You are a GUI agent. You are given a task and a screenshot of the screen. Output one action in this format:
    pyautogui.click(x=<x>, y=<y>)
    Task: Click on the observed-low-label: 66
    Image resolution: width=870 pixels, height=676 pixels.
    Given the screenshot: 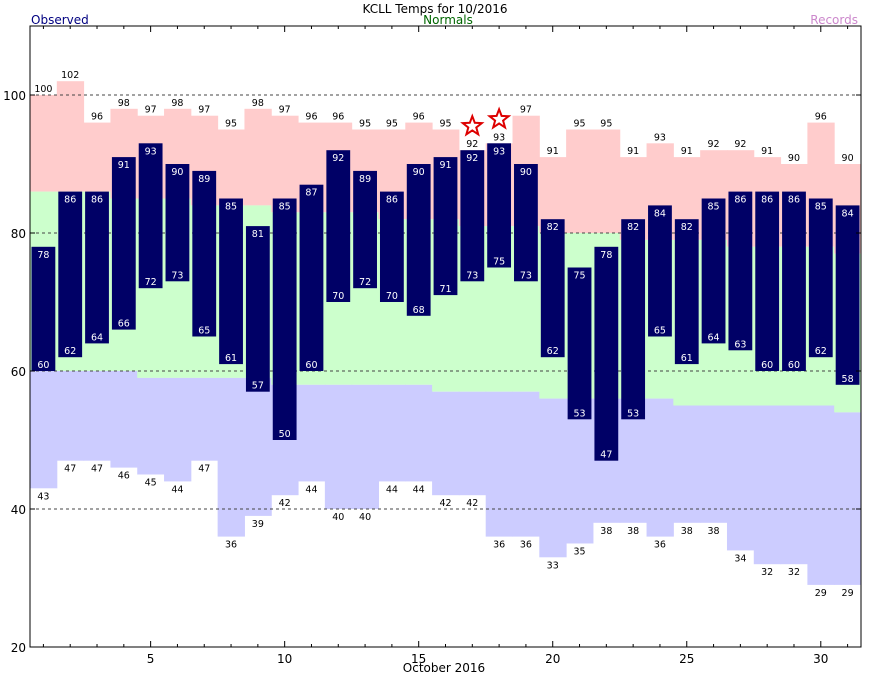 What is the action you would take?
    pyautogui.click(x=124, y=324)
    